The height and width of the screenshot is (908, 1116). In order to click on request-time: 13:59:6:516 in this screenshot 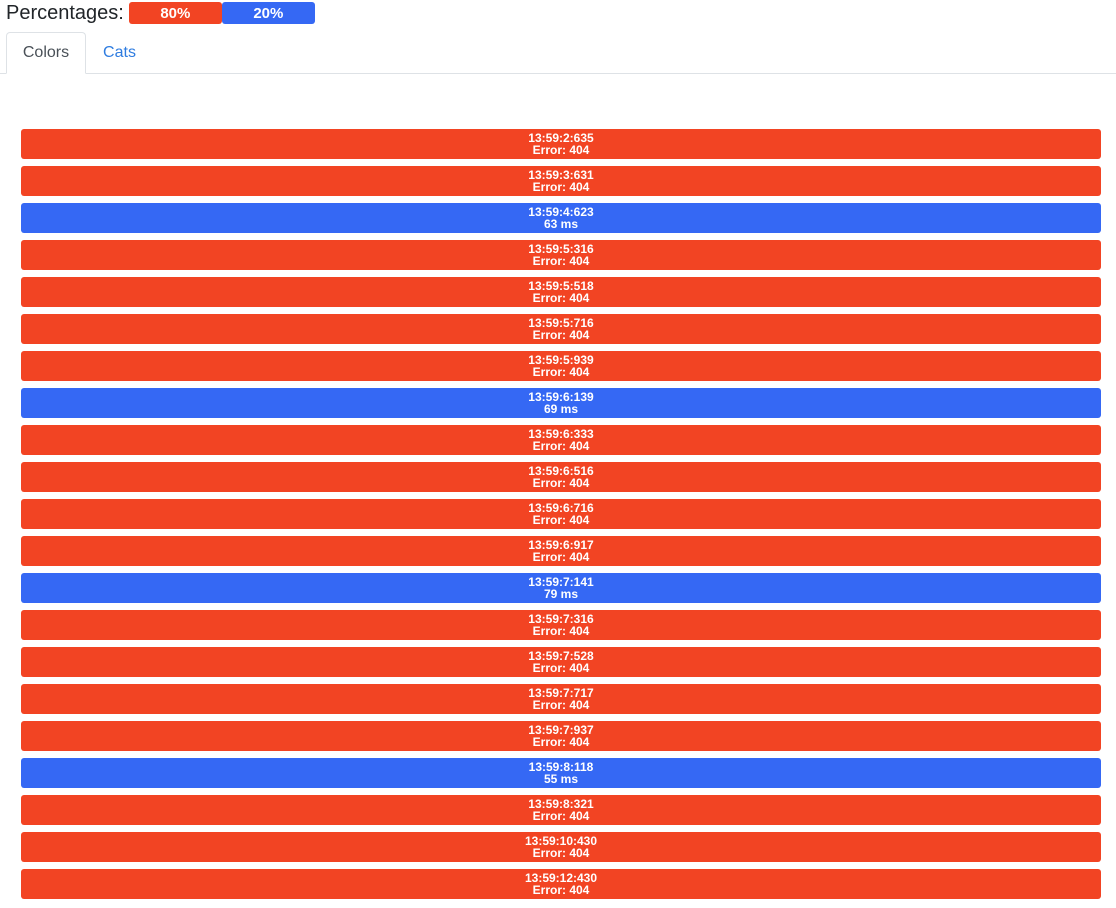, I will do `click(561, 471)`.